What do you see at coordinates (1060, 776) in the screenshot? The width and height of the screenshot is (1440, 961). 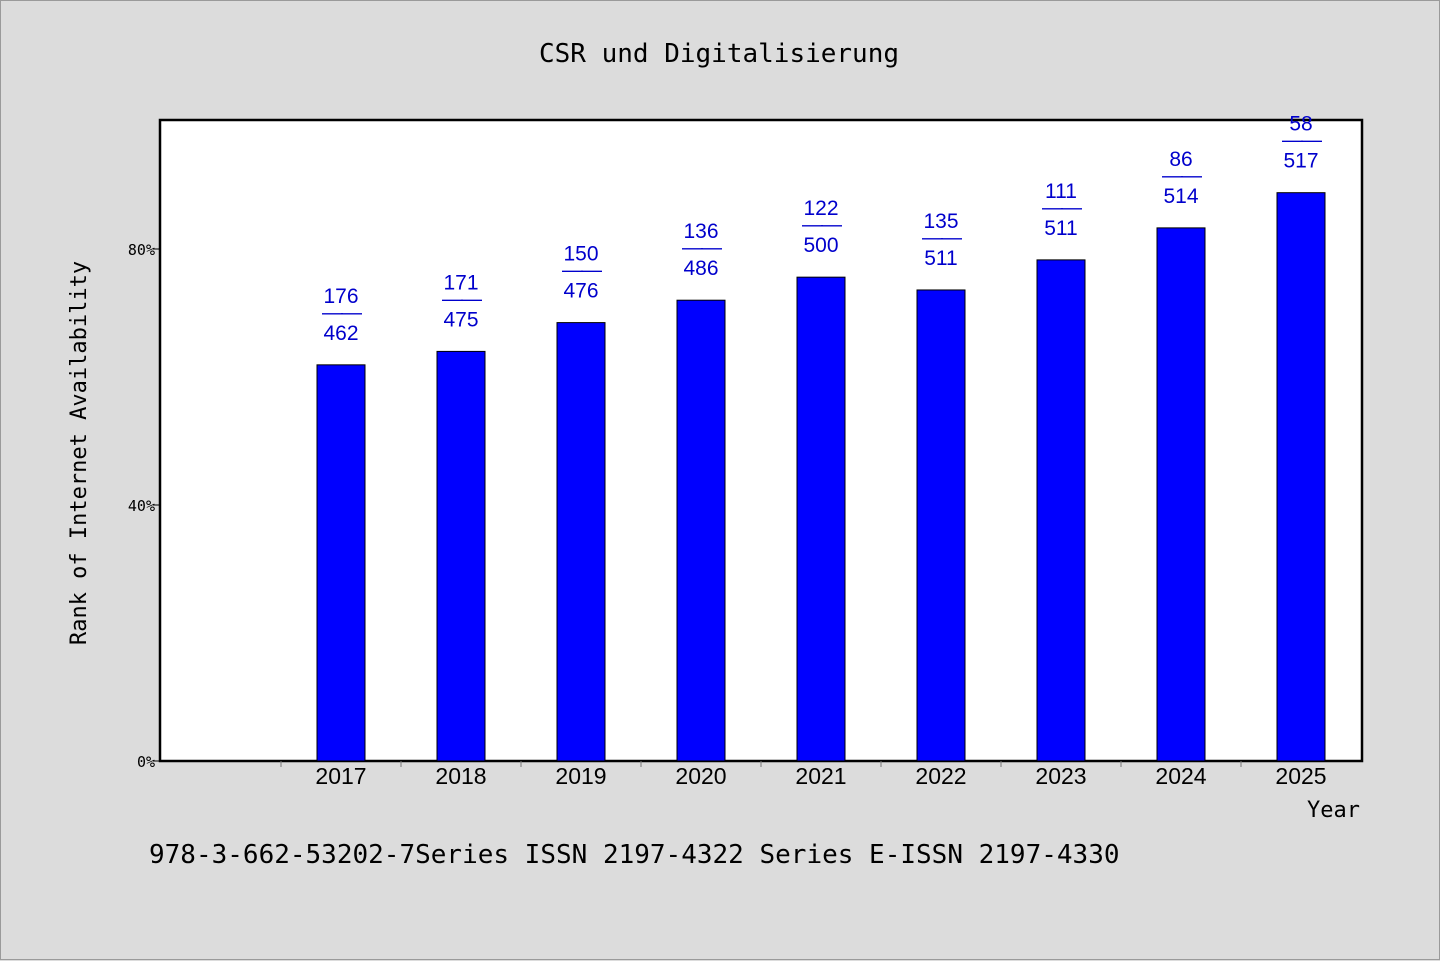 I see `x-tick-label: 2023` at bounding box center [1060, 776].